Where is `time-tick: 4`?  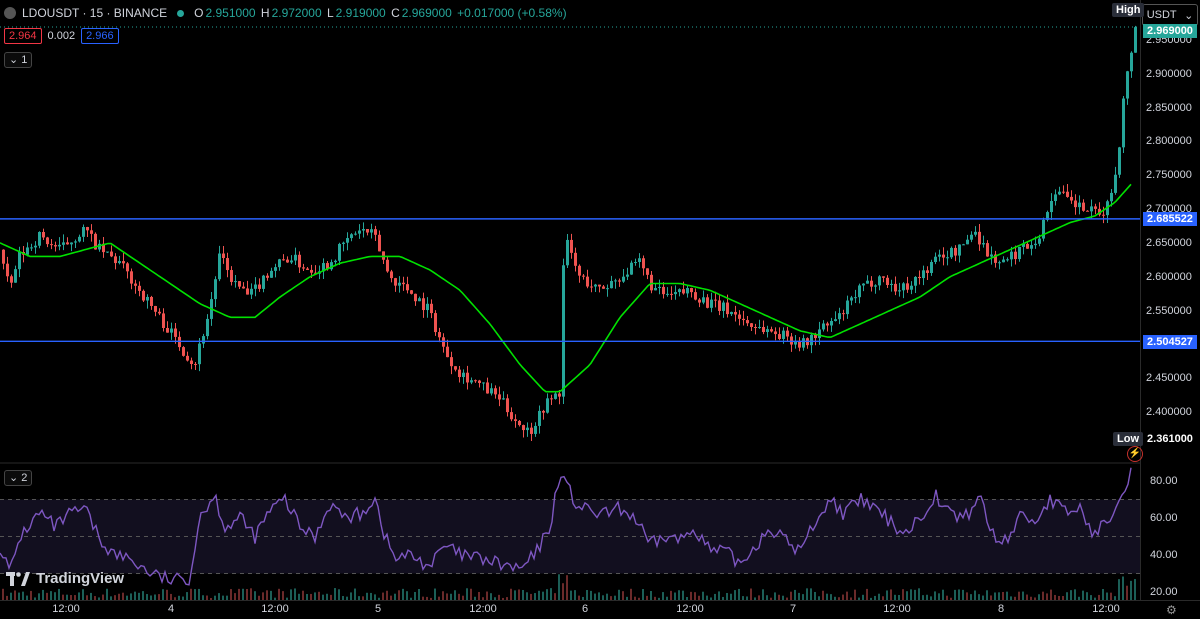
time-tick: 4 is located at coordinates (171, 609).